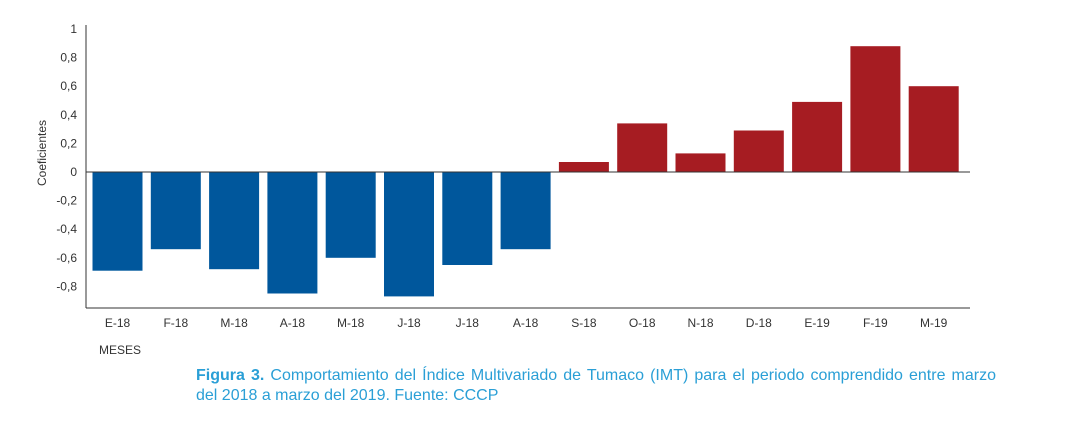 Image resolution: width=1080 pixels, height=430 pixels. I want to click on y-axis-ticks: 1 0,8 0,6 0,4 0,2 0 -0,2 -0,4 -0,6 -0,8, so click(66, 157).